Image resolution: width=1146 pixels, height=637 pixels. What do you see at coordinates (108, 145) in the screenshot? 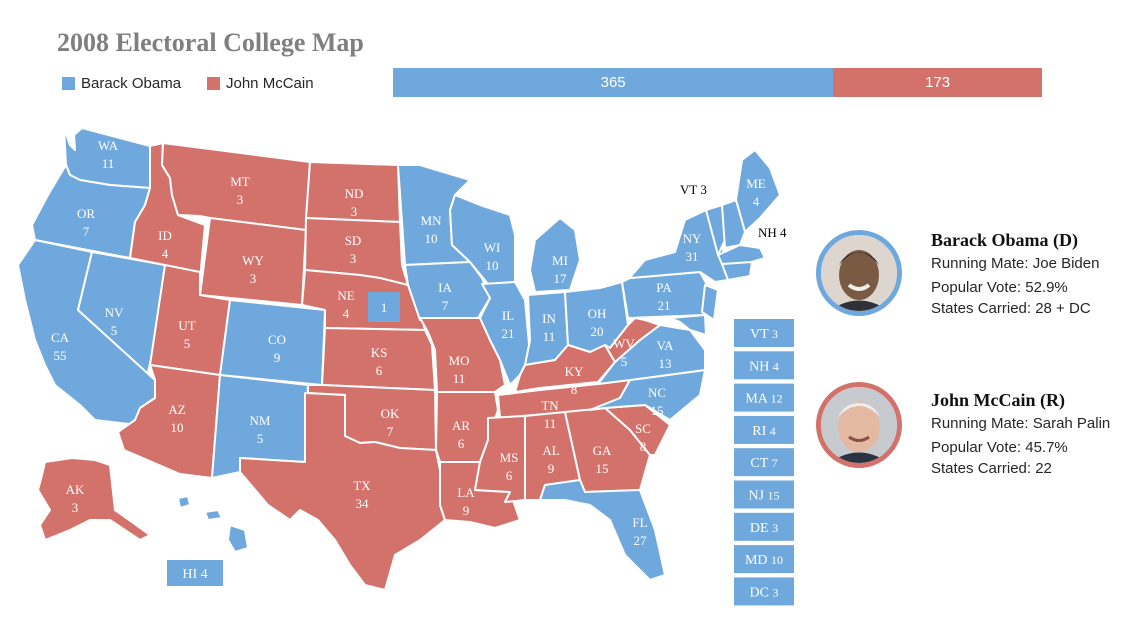
I see `state-label-wa: WA` at bounding box center [108, 145].